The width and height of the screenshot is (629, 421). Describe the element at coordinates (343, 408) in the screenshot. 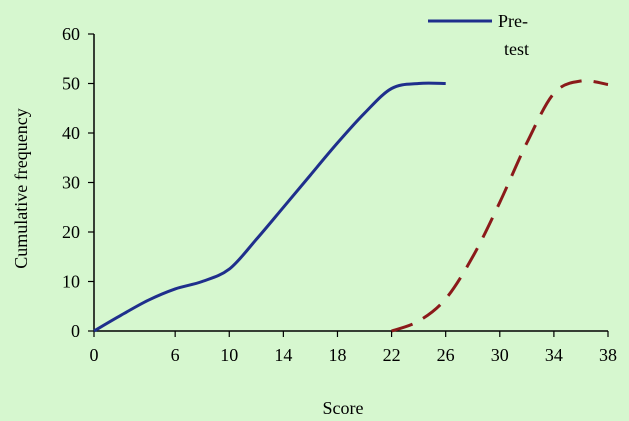

I see `x-axis-title: Score` at that location.